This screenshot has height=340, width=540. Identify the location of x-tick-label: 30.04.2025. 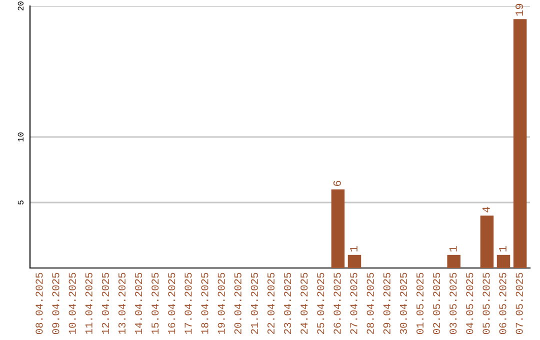
(403, 303).